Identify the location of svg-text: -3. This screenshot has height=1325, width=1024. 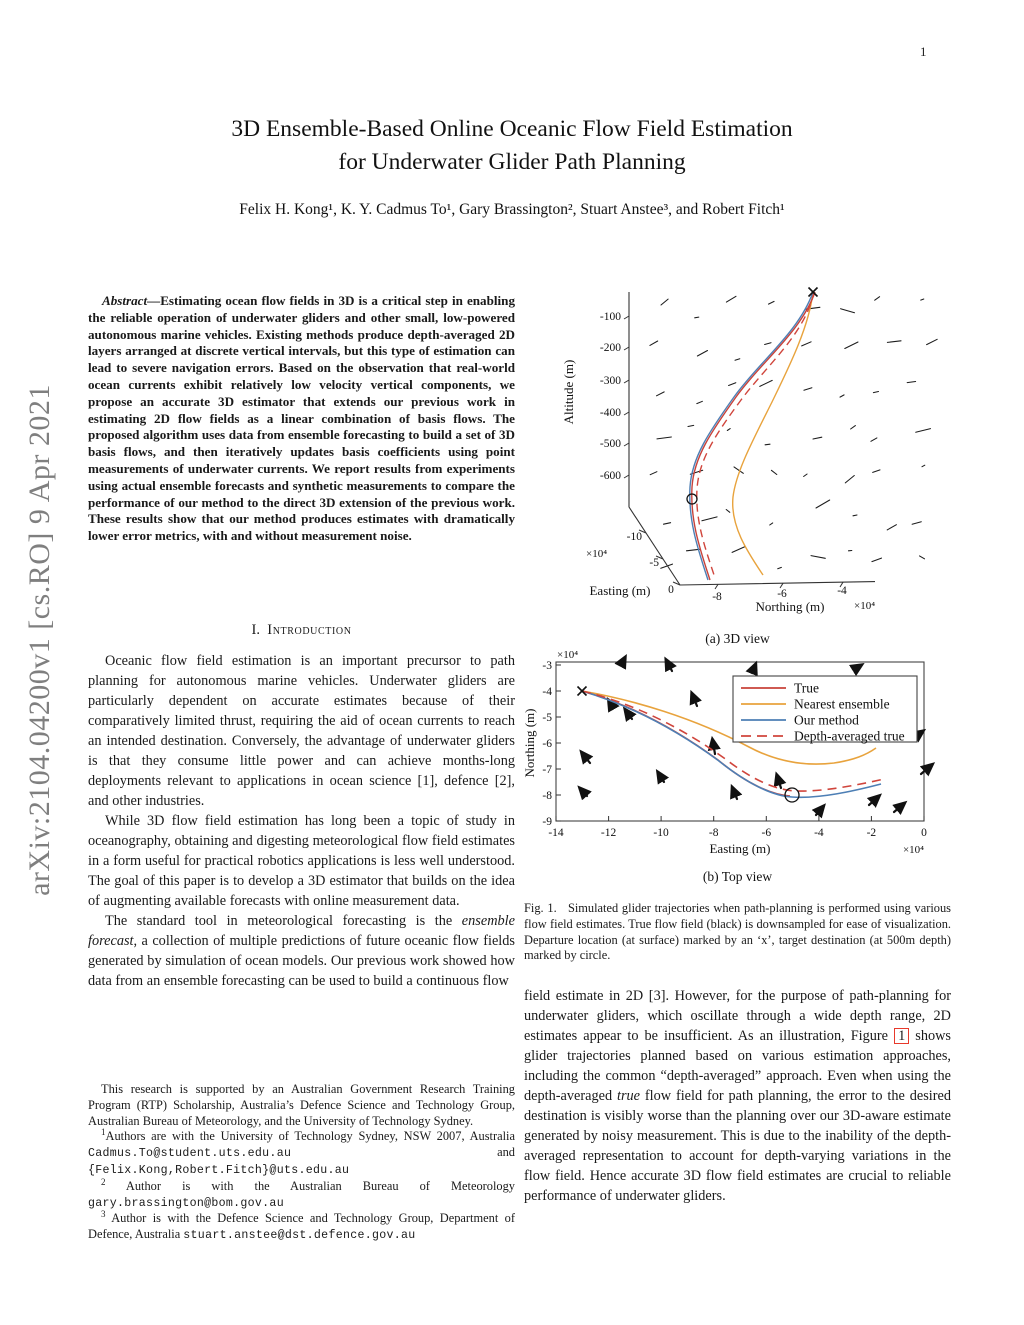
(547, 666).